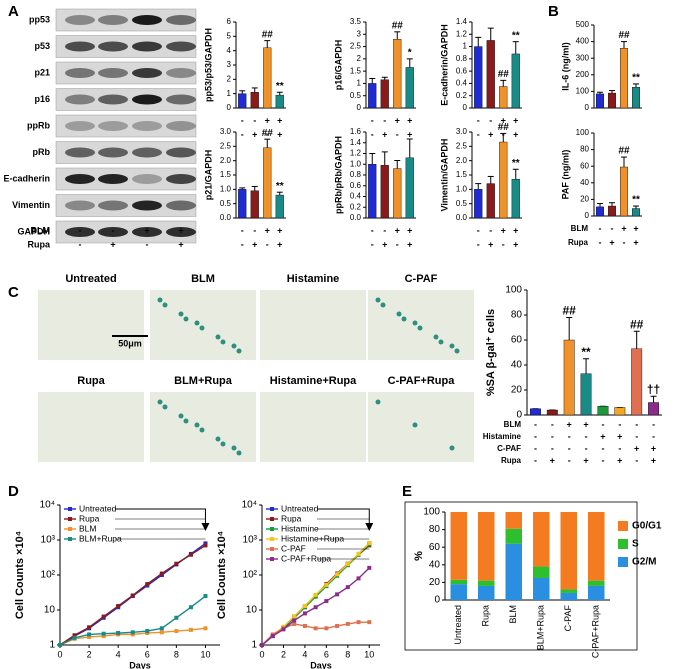 The width and height of the screenshot is (678, 669). I want to click on row-label: BLM, so click(41, 230).